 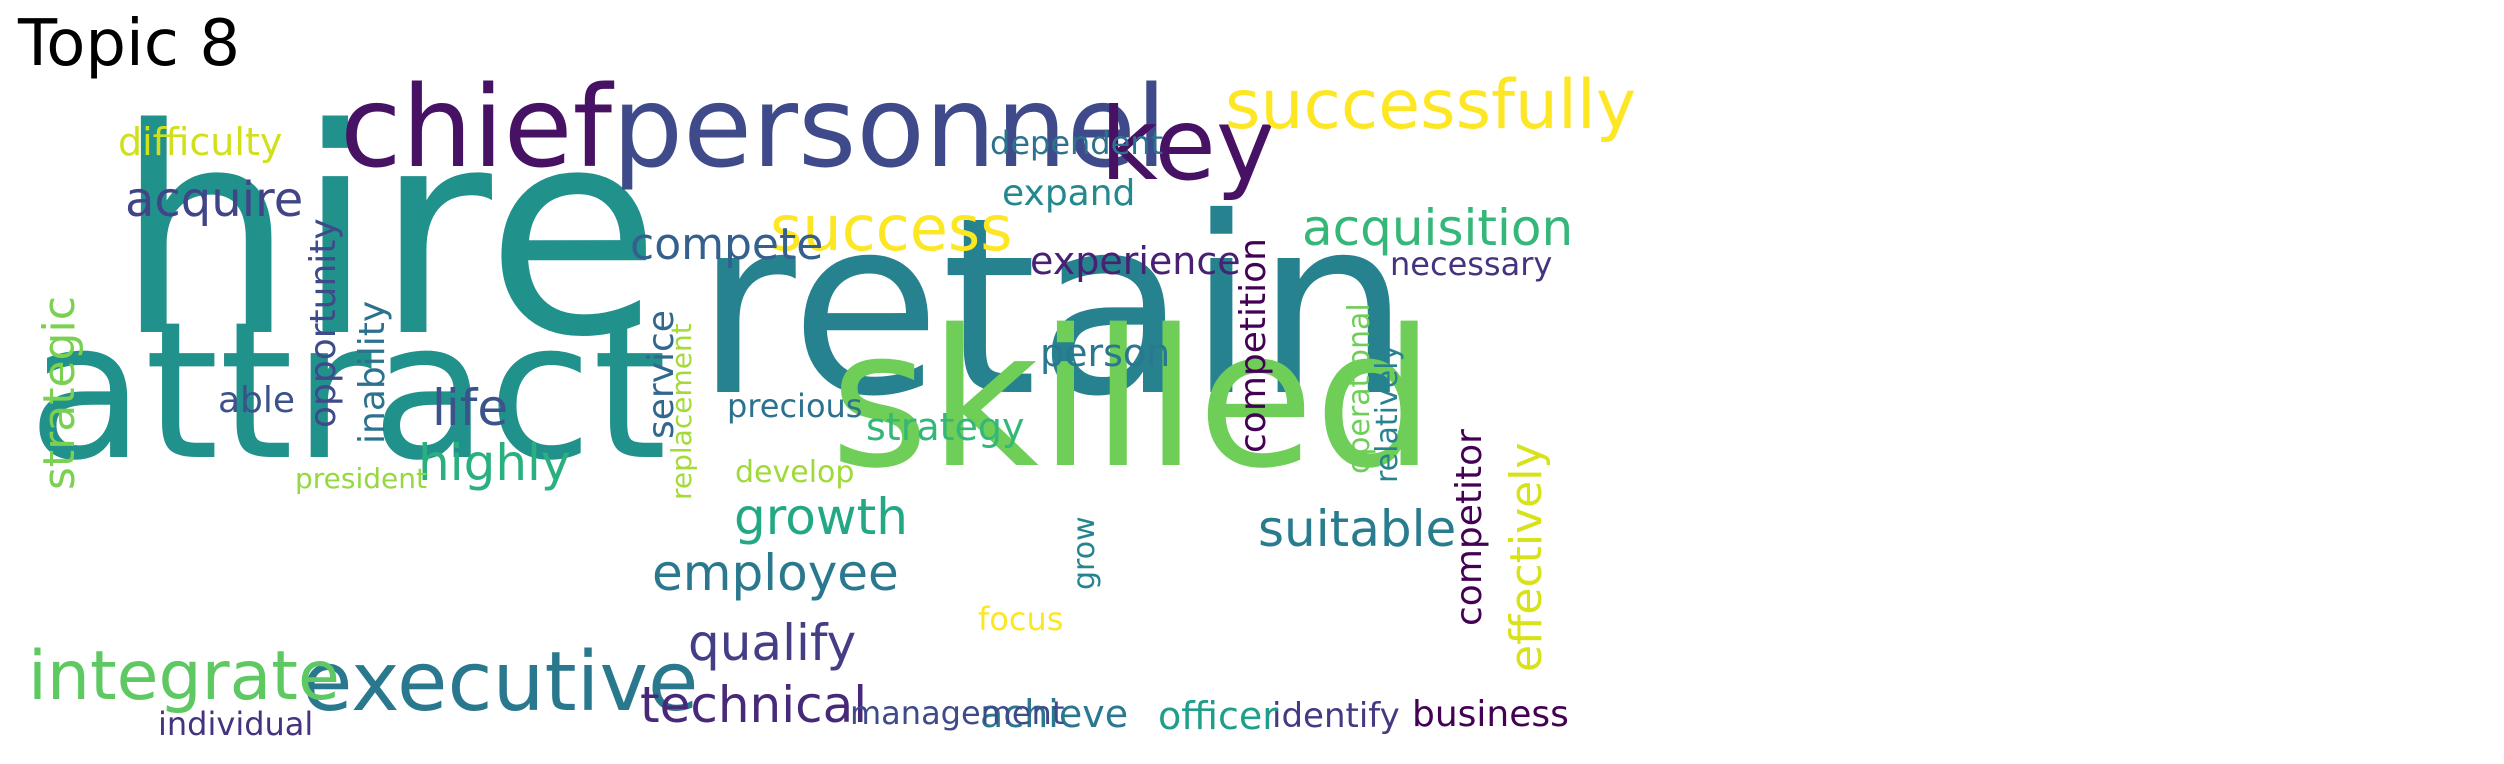 I want to click on word-attract: attract, so click(x=347, y=391).